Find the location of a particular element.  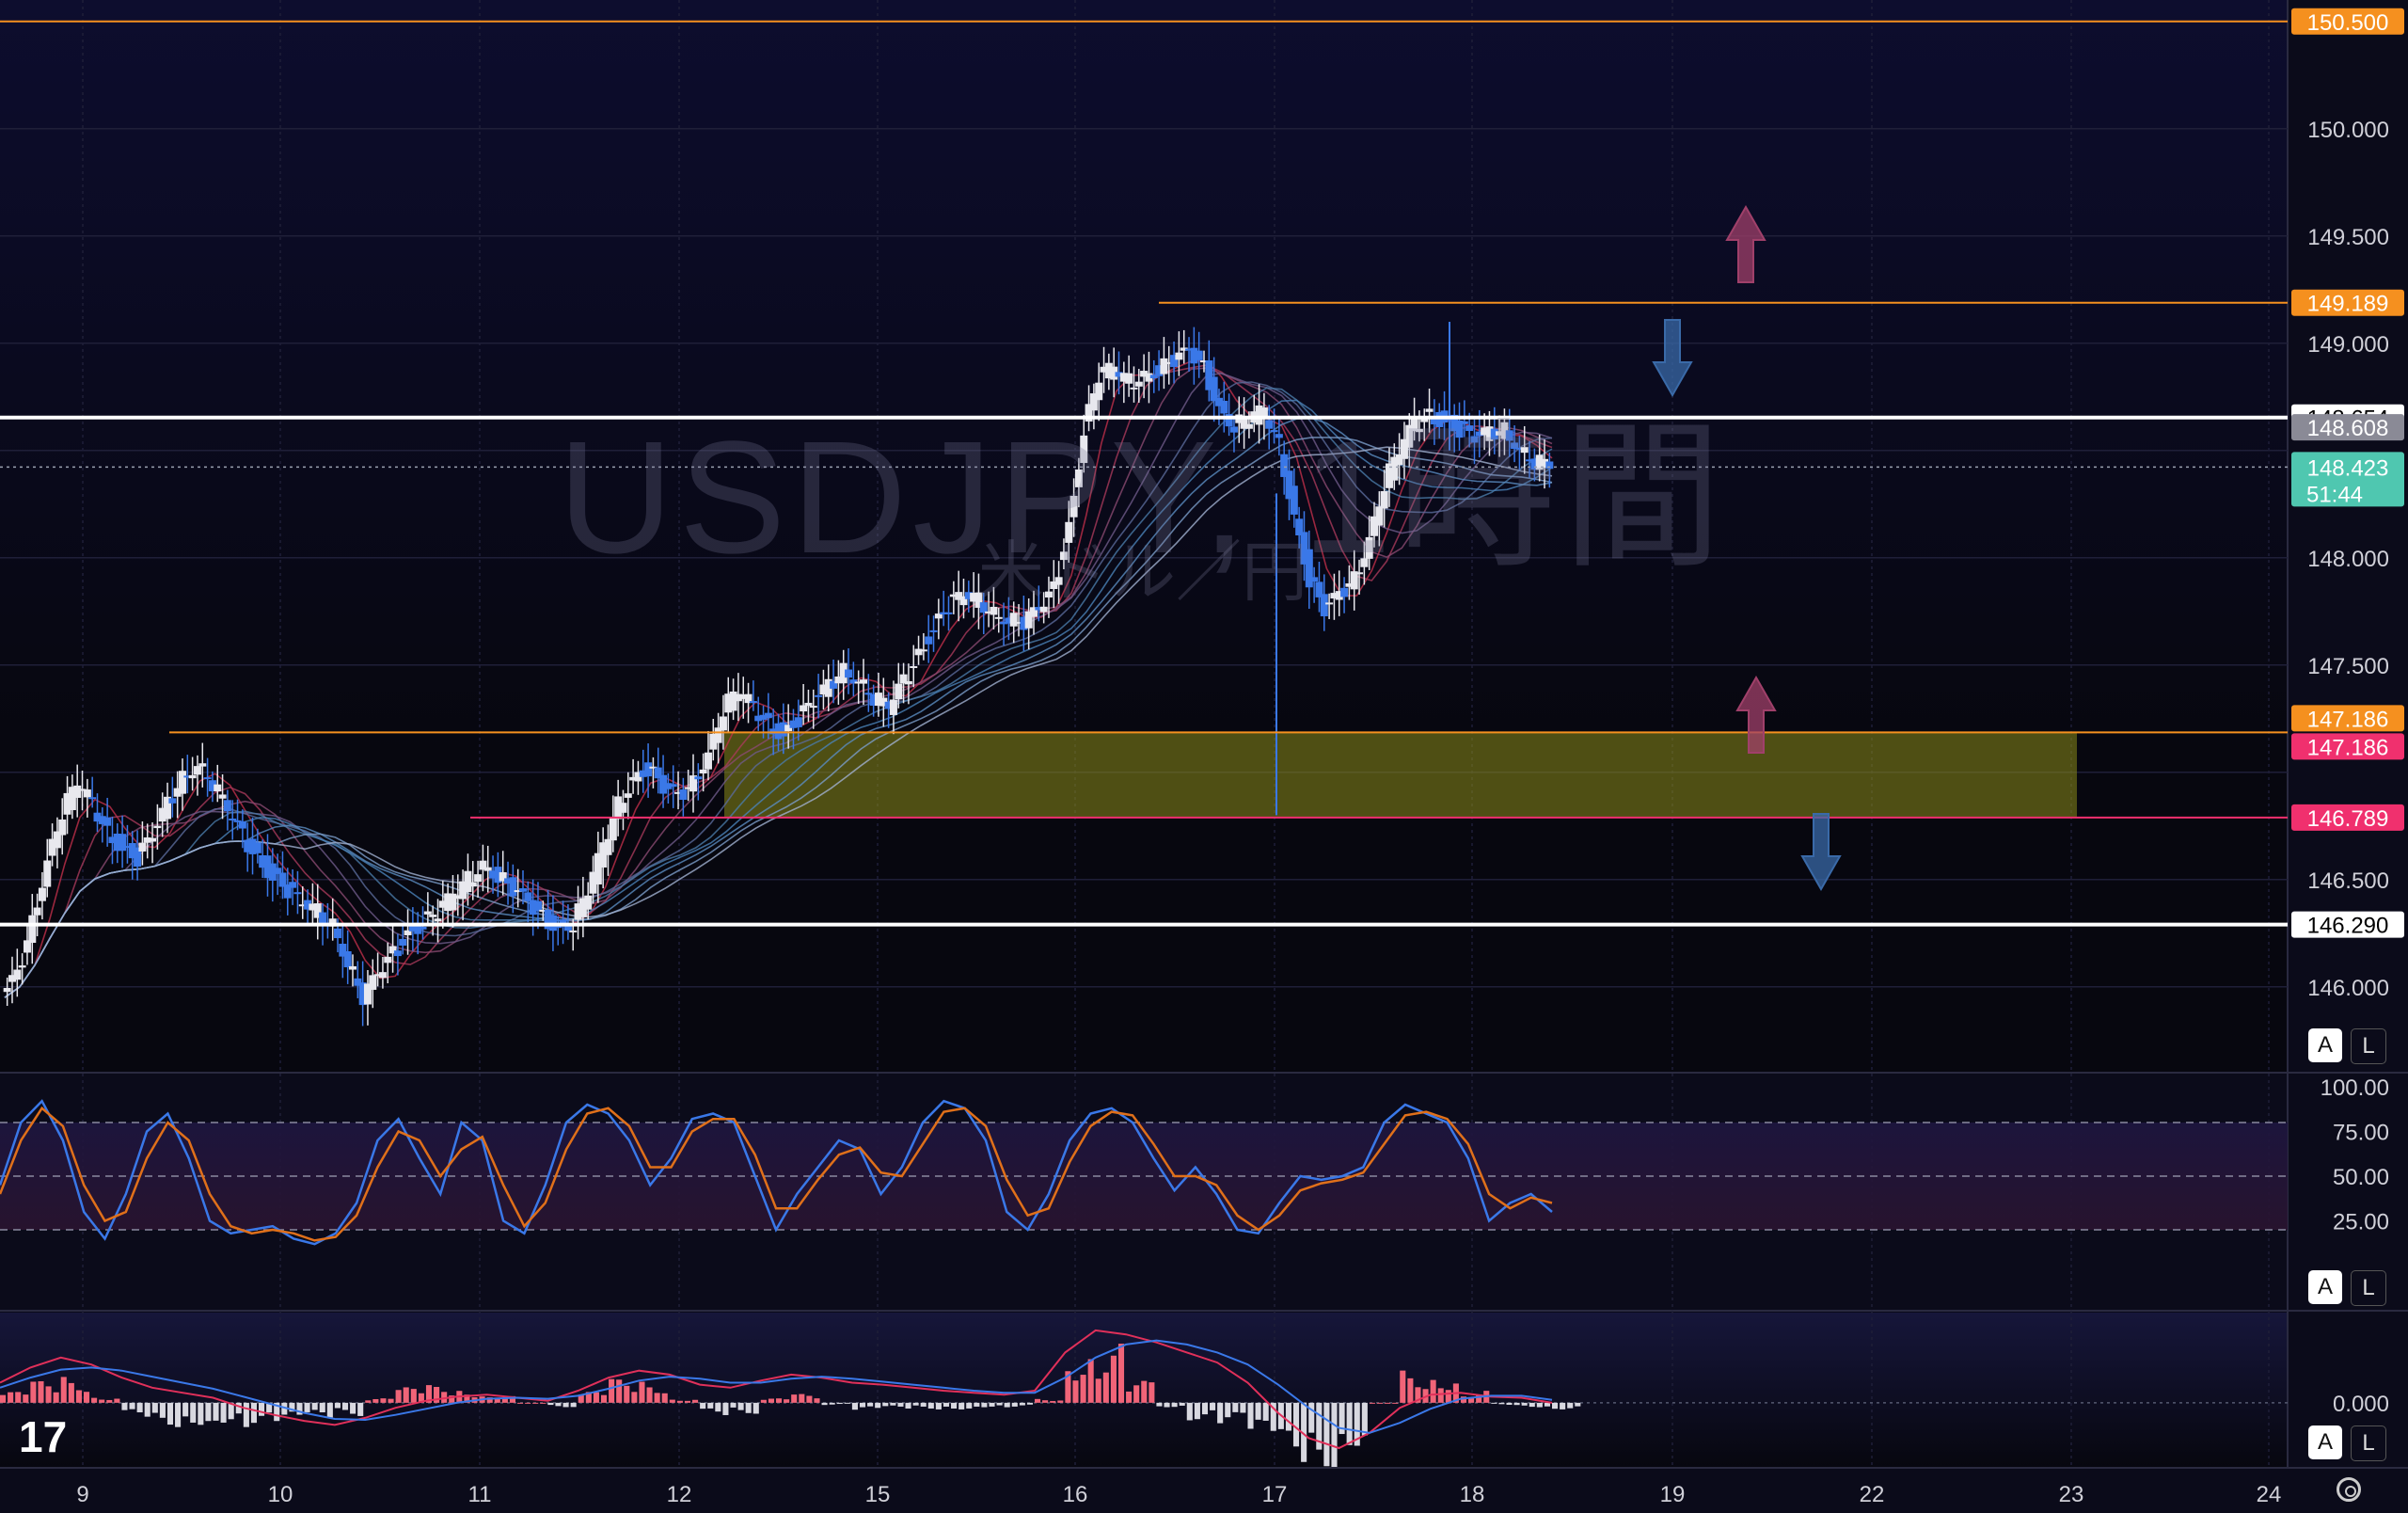

down-arrow-icon is located at coordinates (1673, 358).